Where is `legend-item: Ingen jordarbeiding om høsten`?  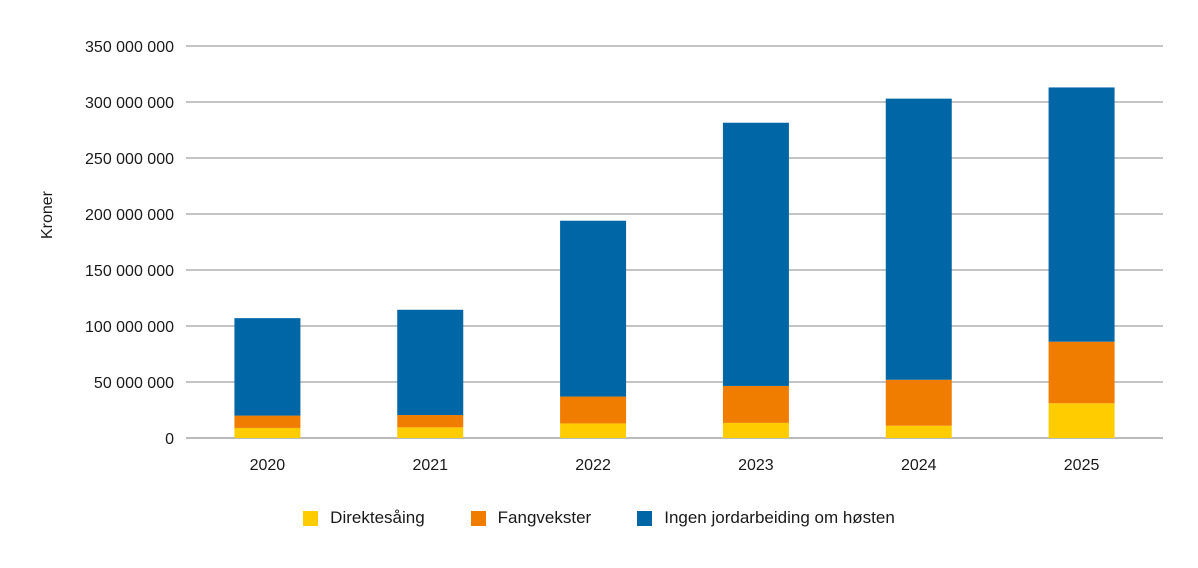 legend-item: Ingen jordarbeiding om høsten is located at coordinates (766, 518).